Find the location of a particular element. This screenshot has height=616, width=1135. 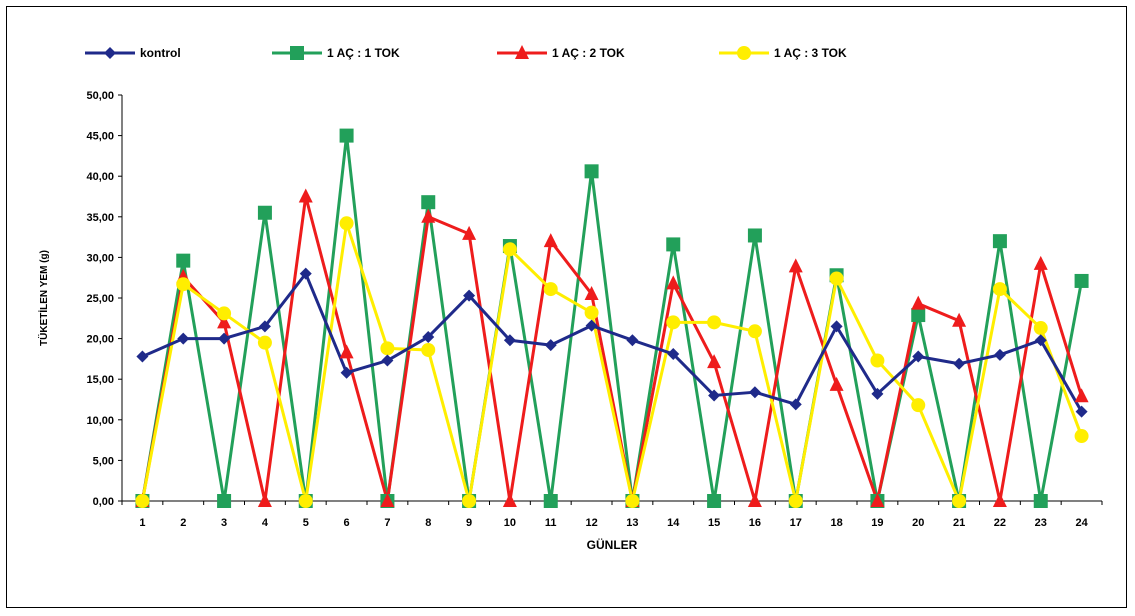

x-tick-label: 6 is located at coordinates (347, 523).